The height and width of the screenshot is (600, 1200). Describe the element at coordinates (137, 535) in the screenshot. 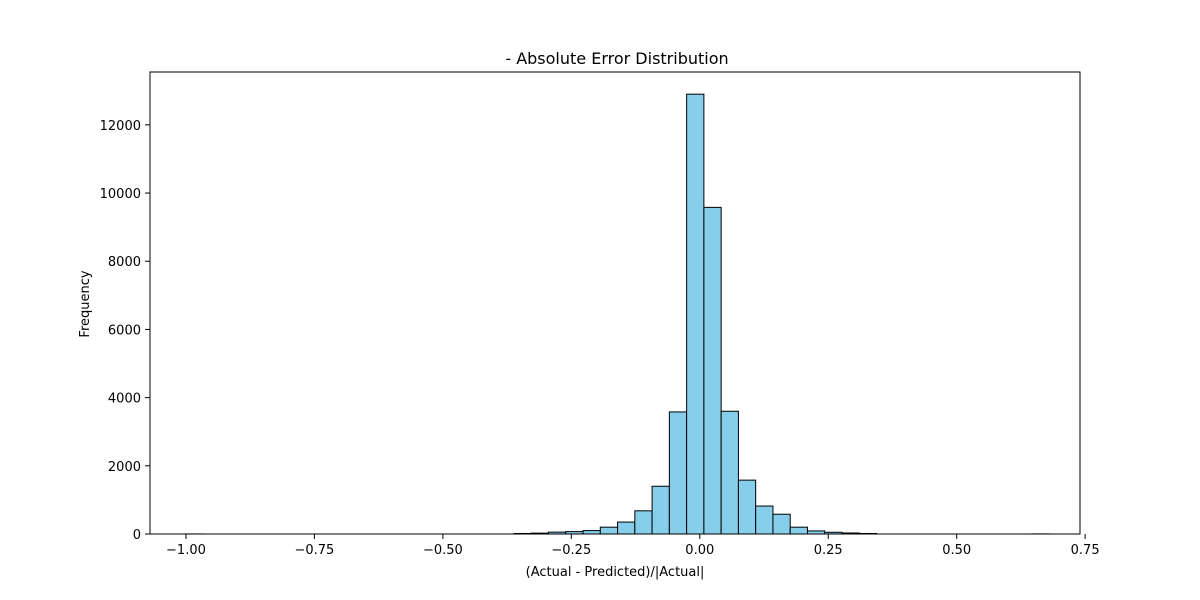

I see `y-tick-label: 0` at that location.